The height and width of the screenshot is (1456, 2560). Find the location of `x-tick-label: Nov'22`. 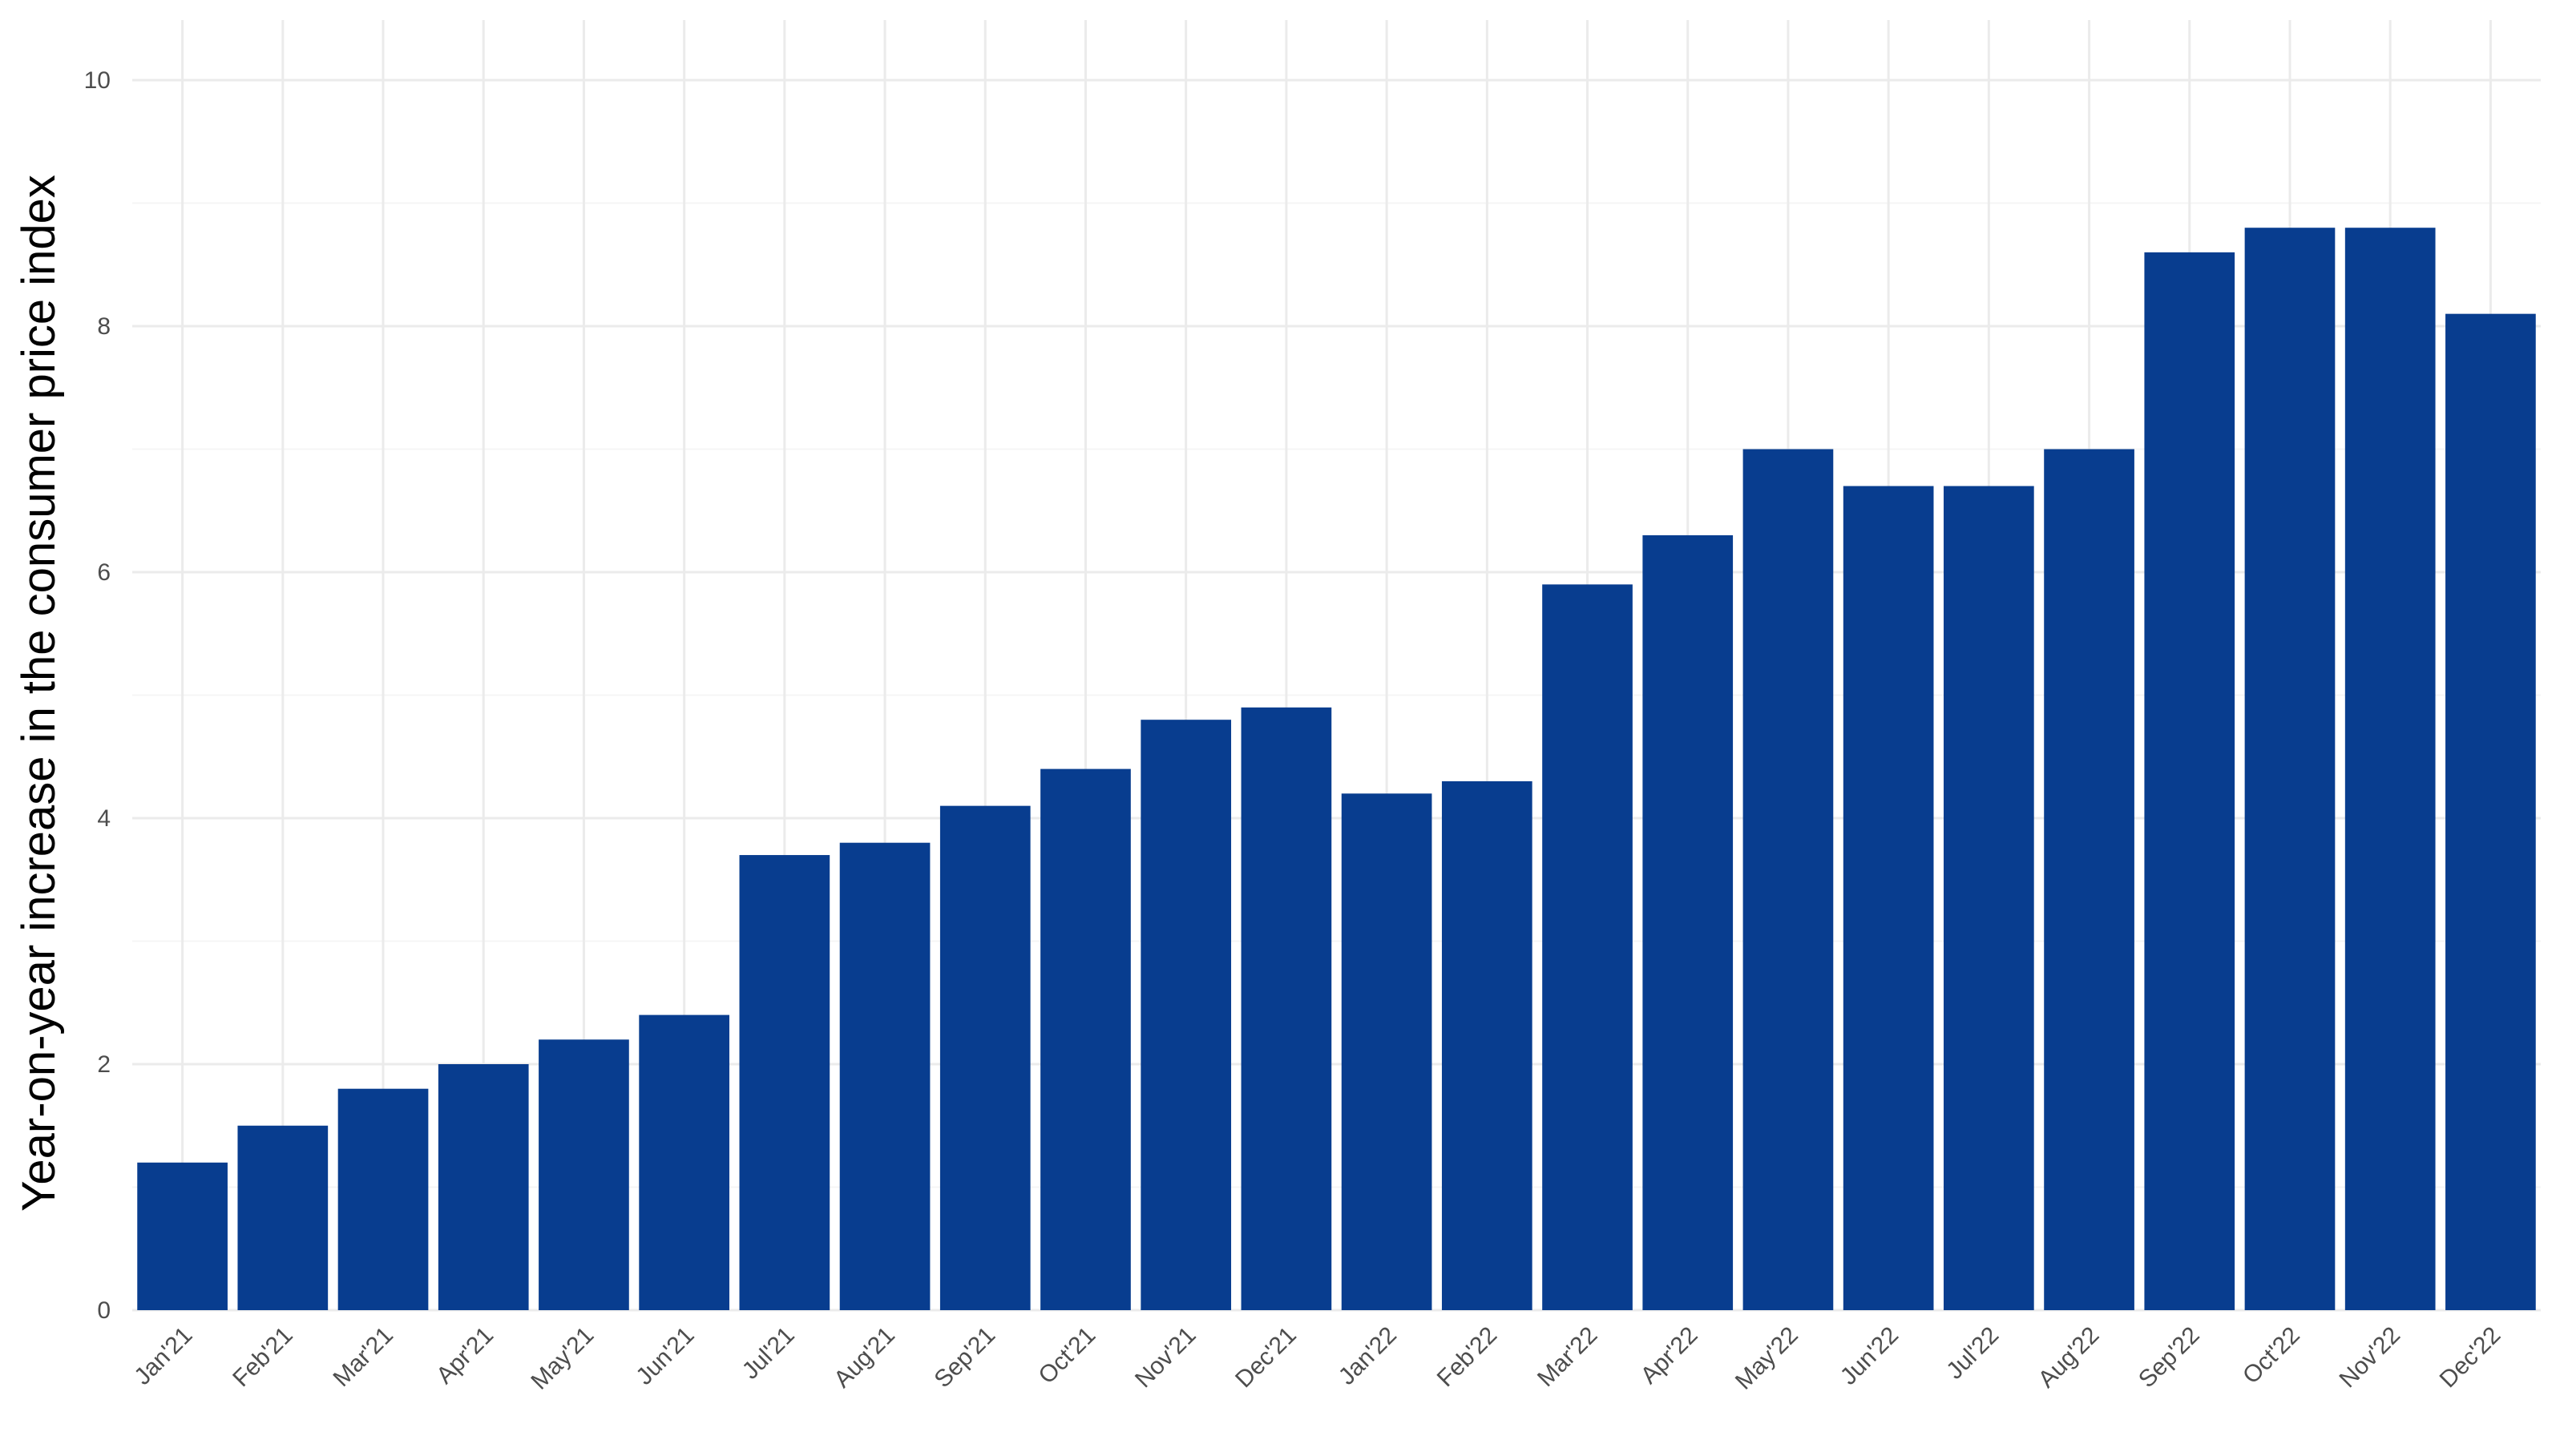

x-tick-label: Nov'22 is located at coordinates (2369, 1357).